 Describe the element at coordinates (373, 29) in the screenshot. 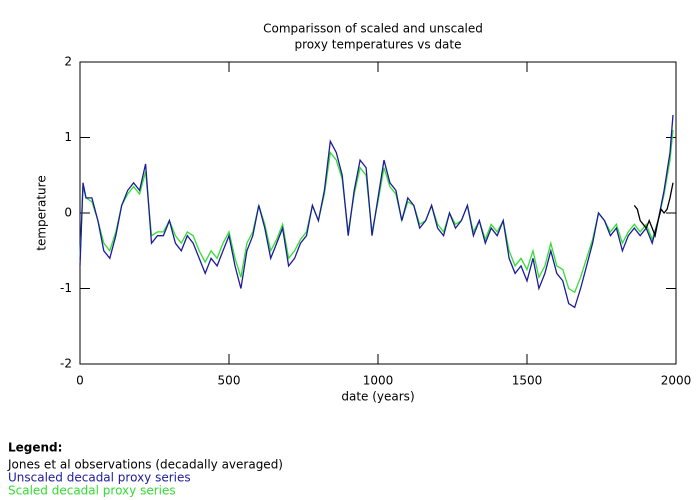

I see `chart-title: Comparisson of scaled and unscaled` at that location.